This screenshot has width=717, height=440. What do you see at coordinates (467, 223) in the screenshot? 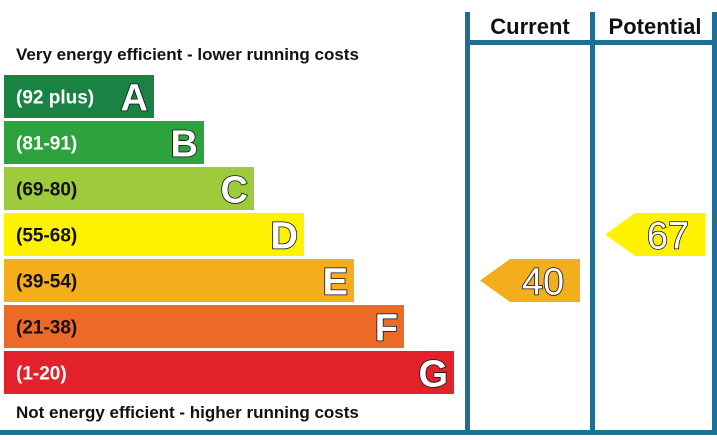
I see `frame-left-rule` at bounding box center [467, 223].